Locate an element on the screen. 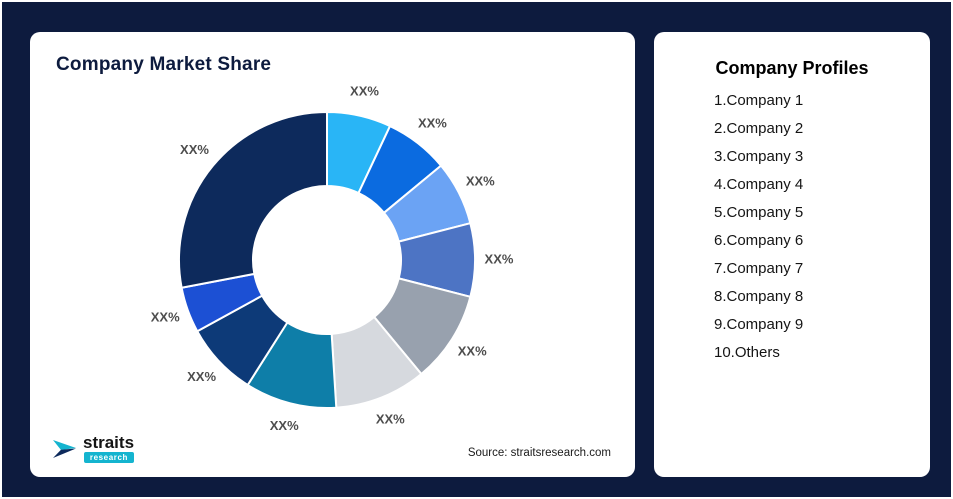 The image size is (953, 499). profiles-title: Company Profiles is located at coordinates (792, 68).